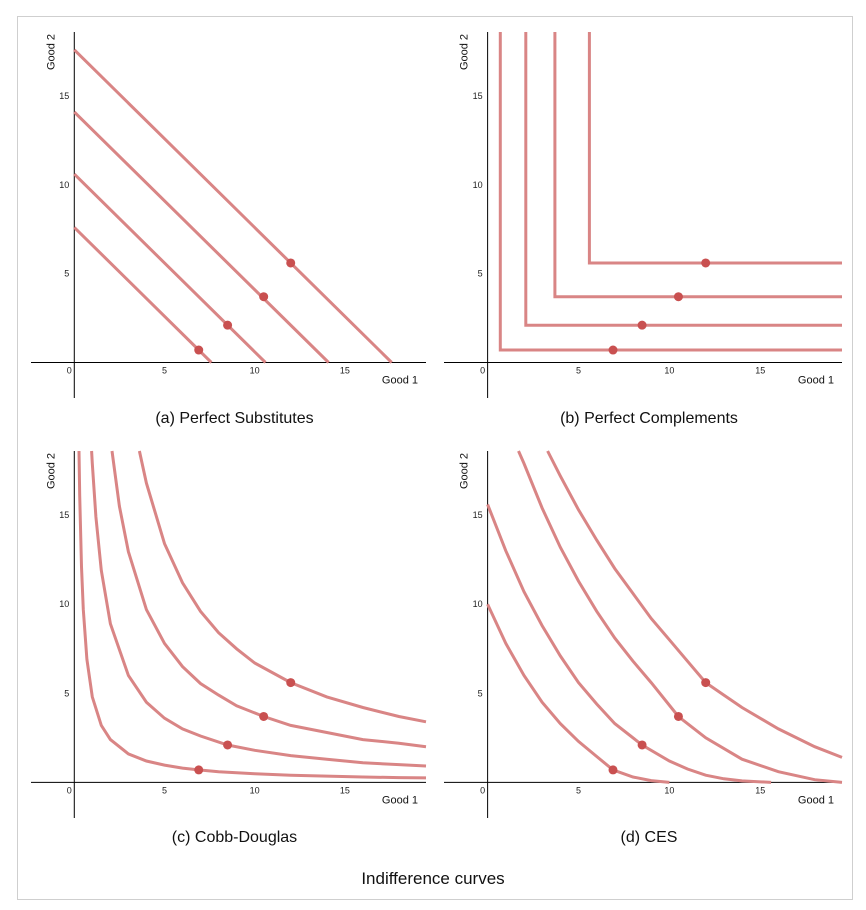 The image size is (866, 910). Describe the element at coordinates (649, 837) in the screenshot. I see `panel-caption: (d) CES` at that location.